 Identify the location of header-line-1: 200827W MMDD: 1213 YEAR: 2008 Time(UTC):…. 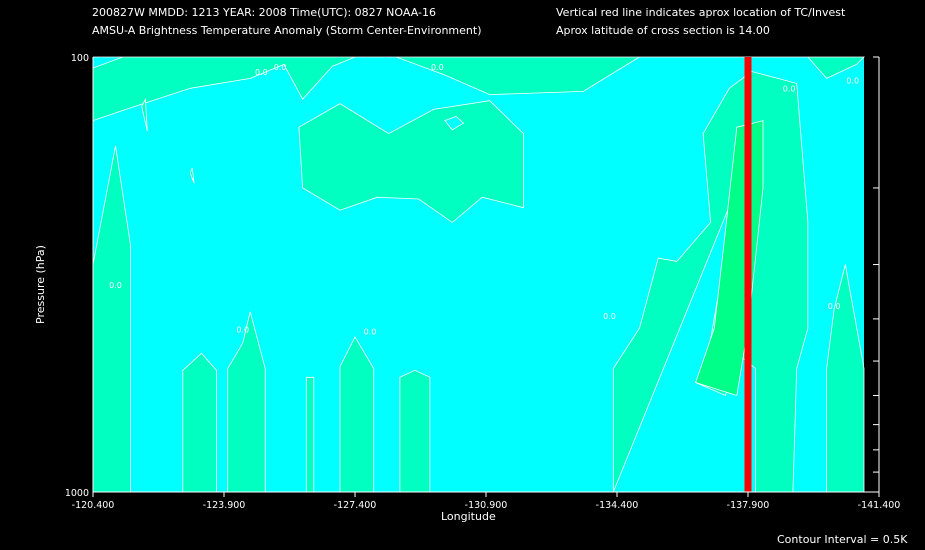
(264, 12).